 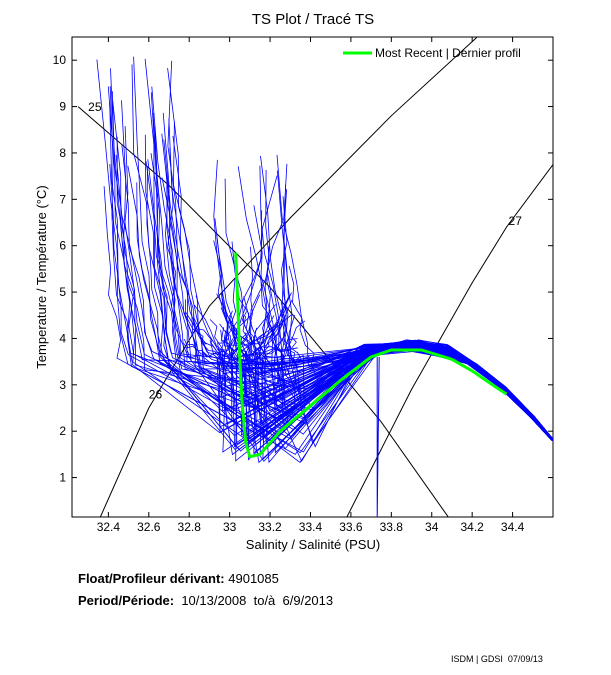 What do you see at coordinates (62, 292) in the screenshot?
I see `y-tick-label: 5` at bounding box center [62, 292].